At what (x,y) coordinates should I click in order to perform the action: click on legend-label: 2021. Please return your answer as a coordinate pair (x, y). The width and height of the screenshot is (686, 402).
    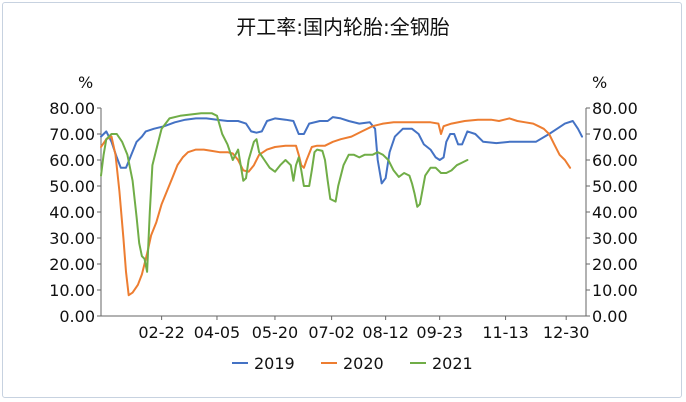
    Looking at the image, I should click on (452, 363).